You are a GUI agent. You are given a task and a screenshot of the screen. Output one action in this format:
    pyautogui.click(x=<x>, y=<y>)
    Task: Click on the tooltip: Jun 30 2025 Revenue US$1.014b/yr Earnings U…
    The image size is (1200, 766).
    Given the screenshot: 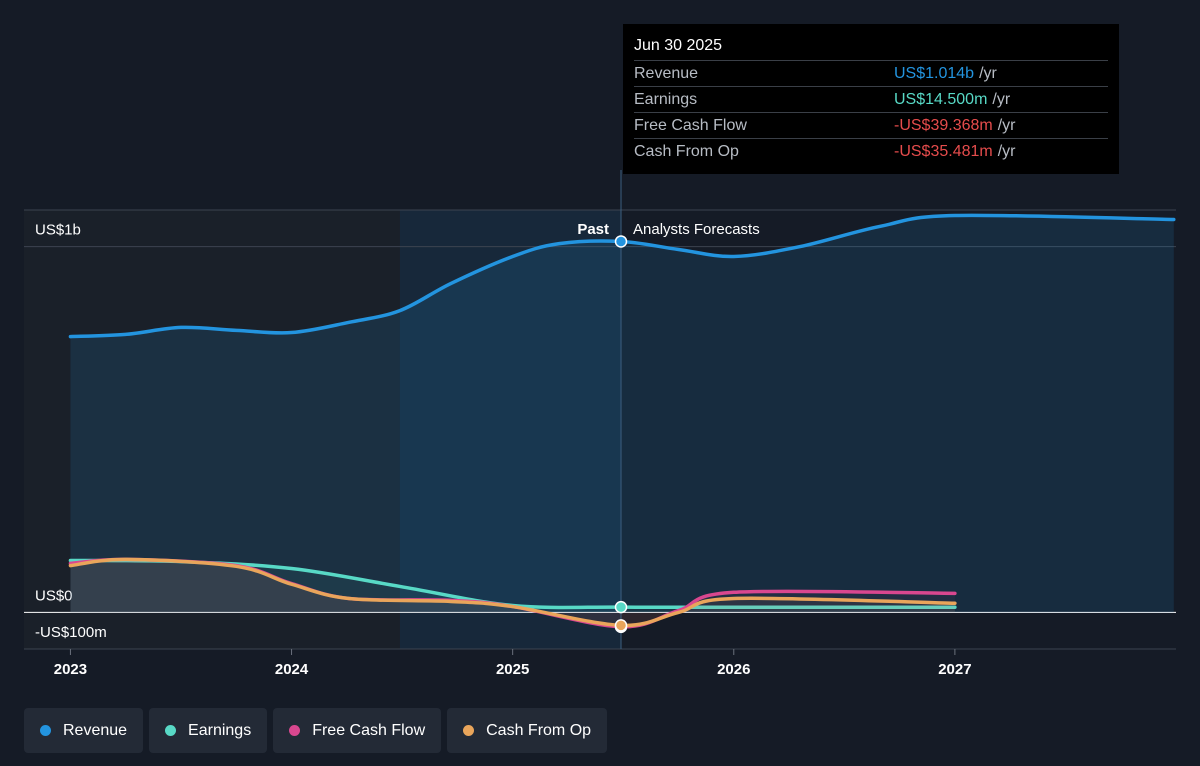 What is the action you would take?
    pyautogui.click(x=871, y=99)
    